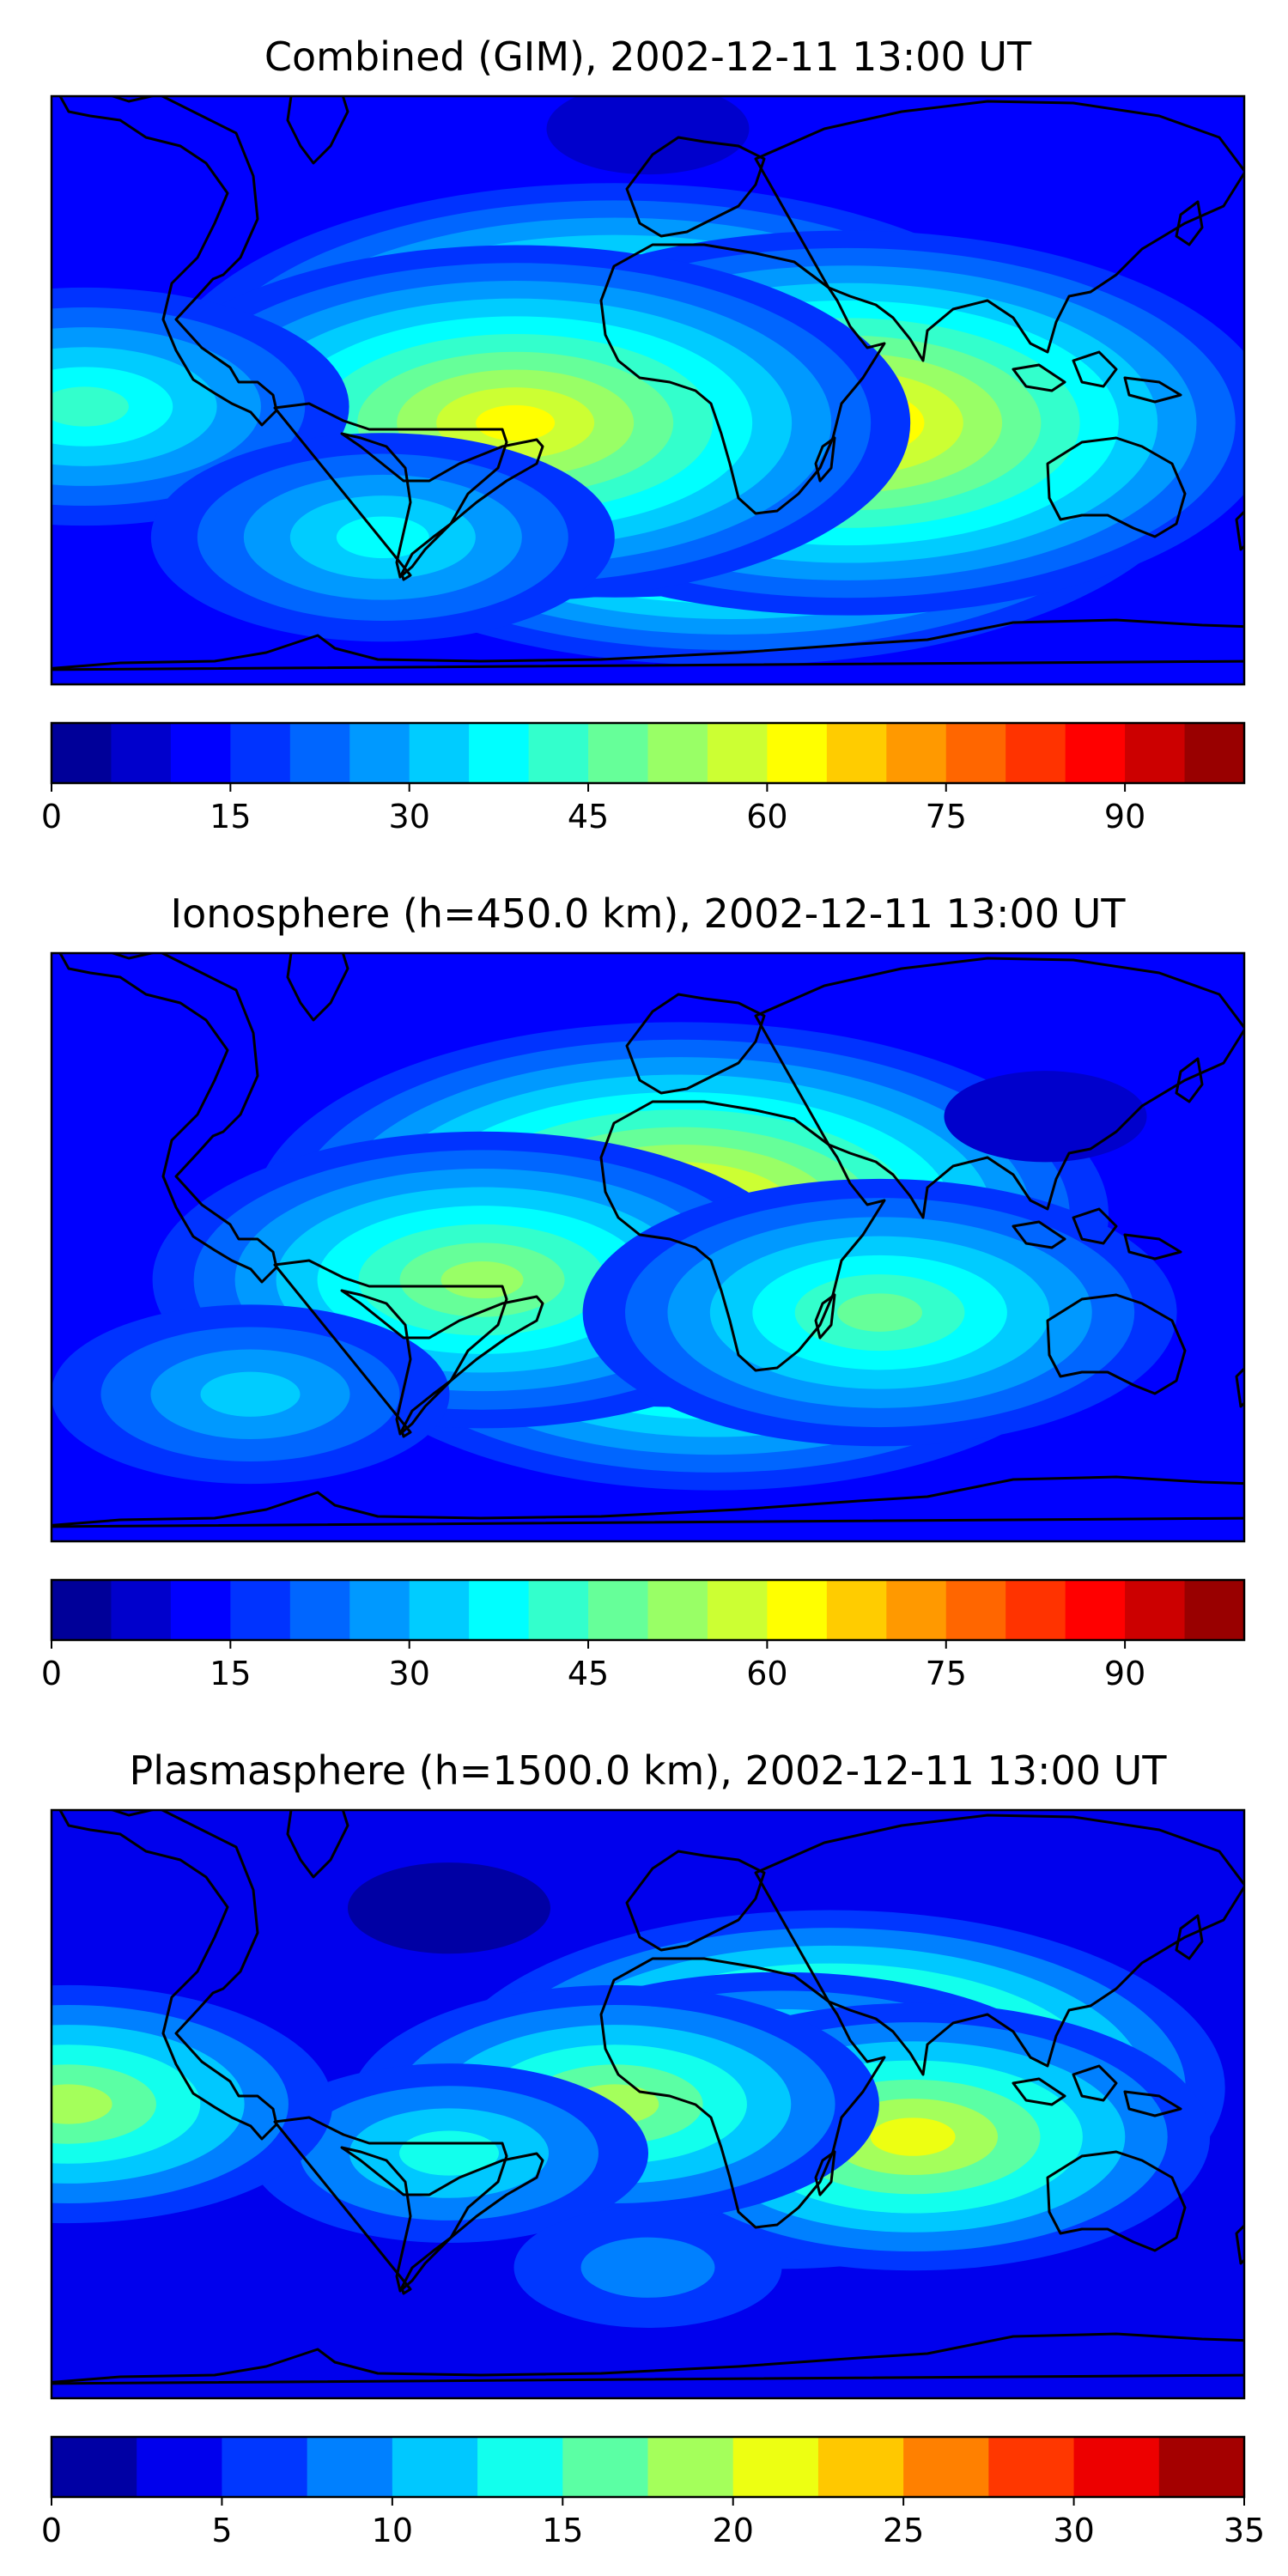 The image size is (1288, 2576). What do you see at coordinates (733, 2530) in the screenshot?
I see `colorbar-tick-label: 20` at bounding box center [733, 2530].